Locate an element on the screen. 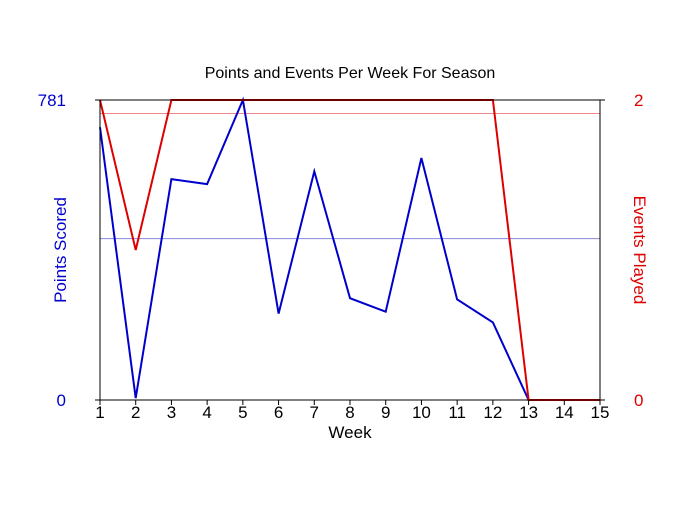 This screenshot has height=505, width=700. left-y-tick-label: 781 is located at coordinates (52, 100).